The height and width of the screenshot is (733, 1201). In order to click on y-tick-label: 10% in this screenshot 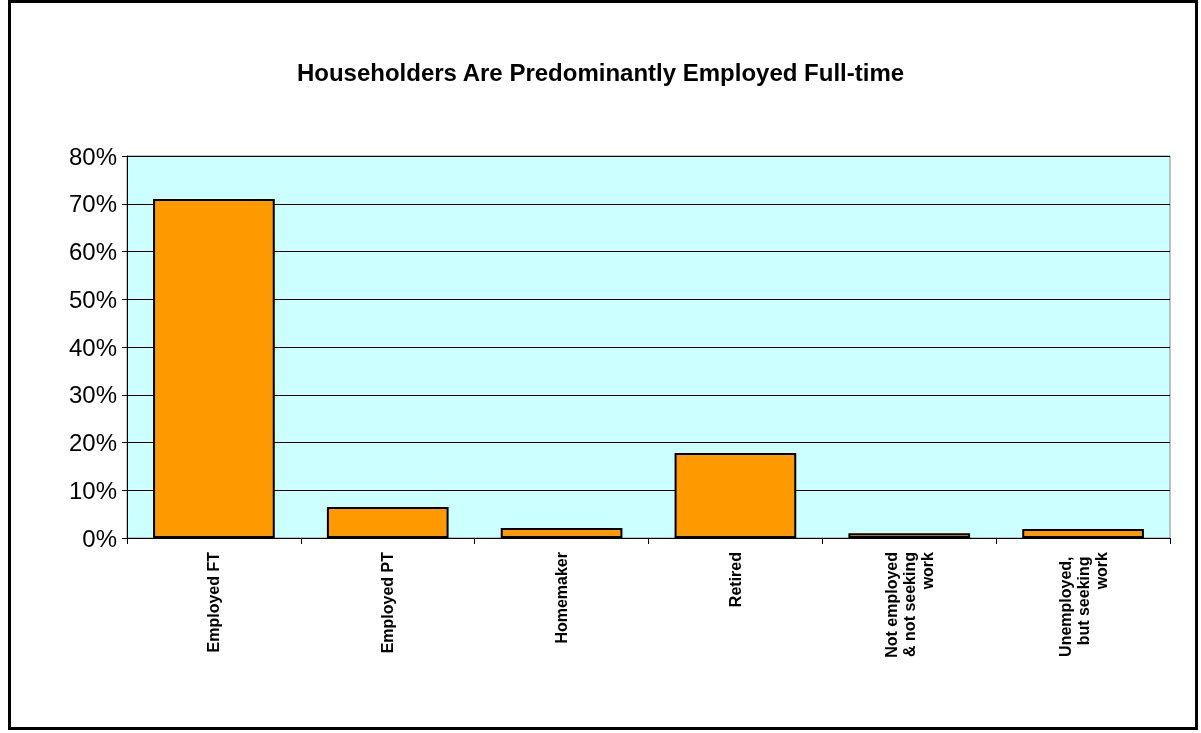, I will do `click(92, 490)`.